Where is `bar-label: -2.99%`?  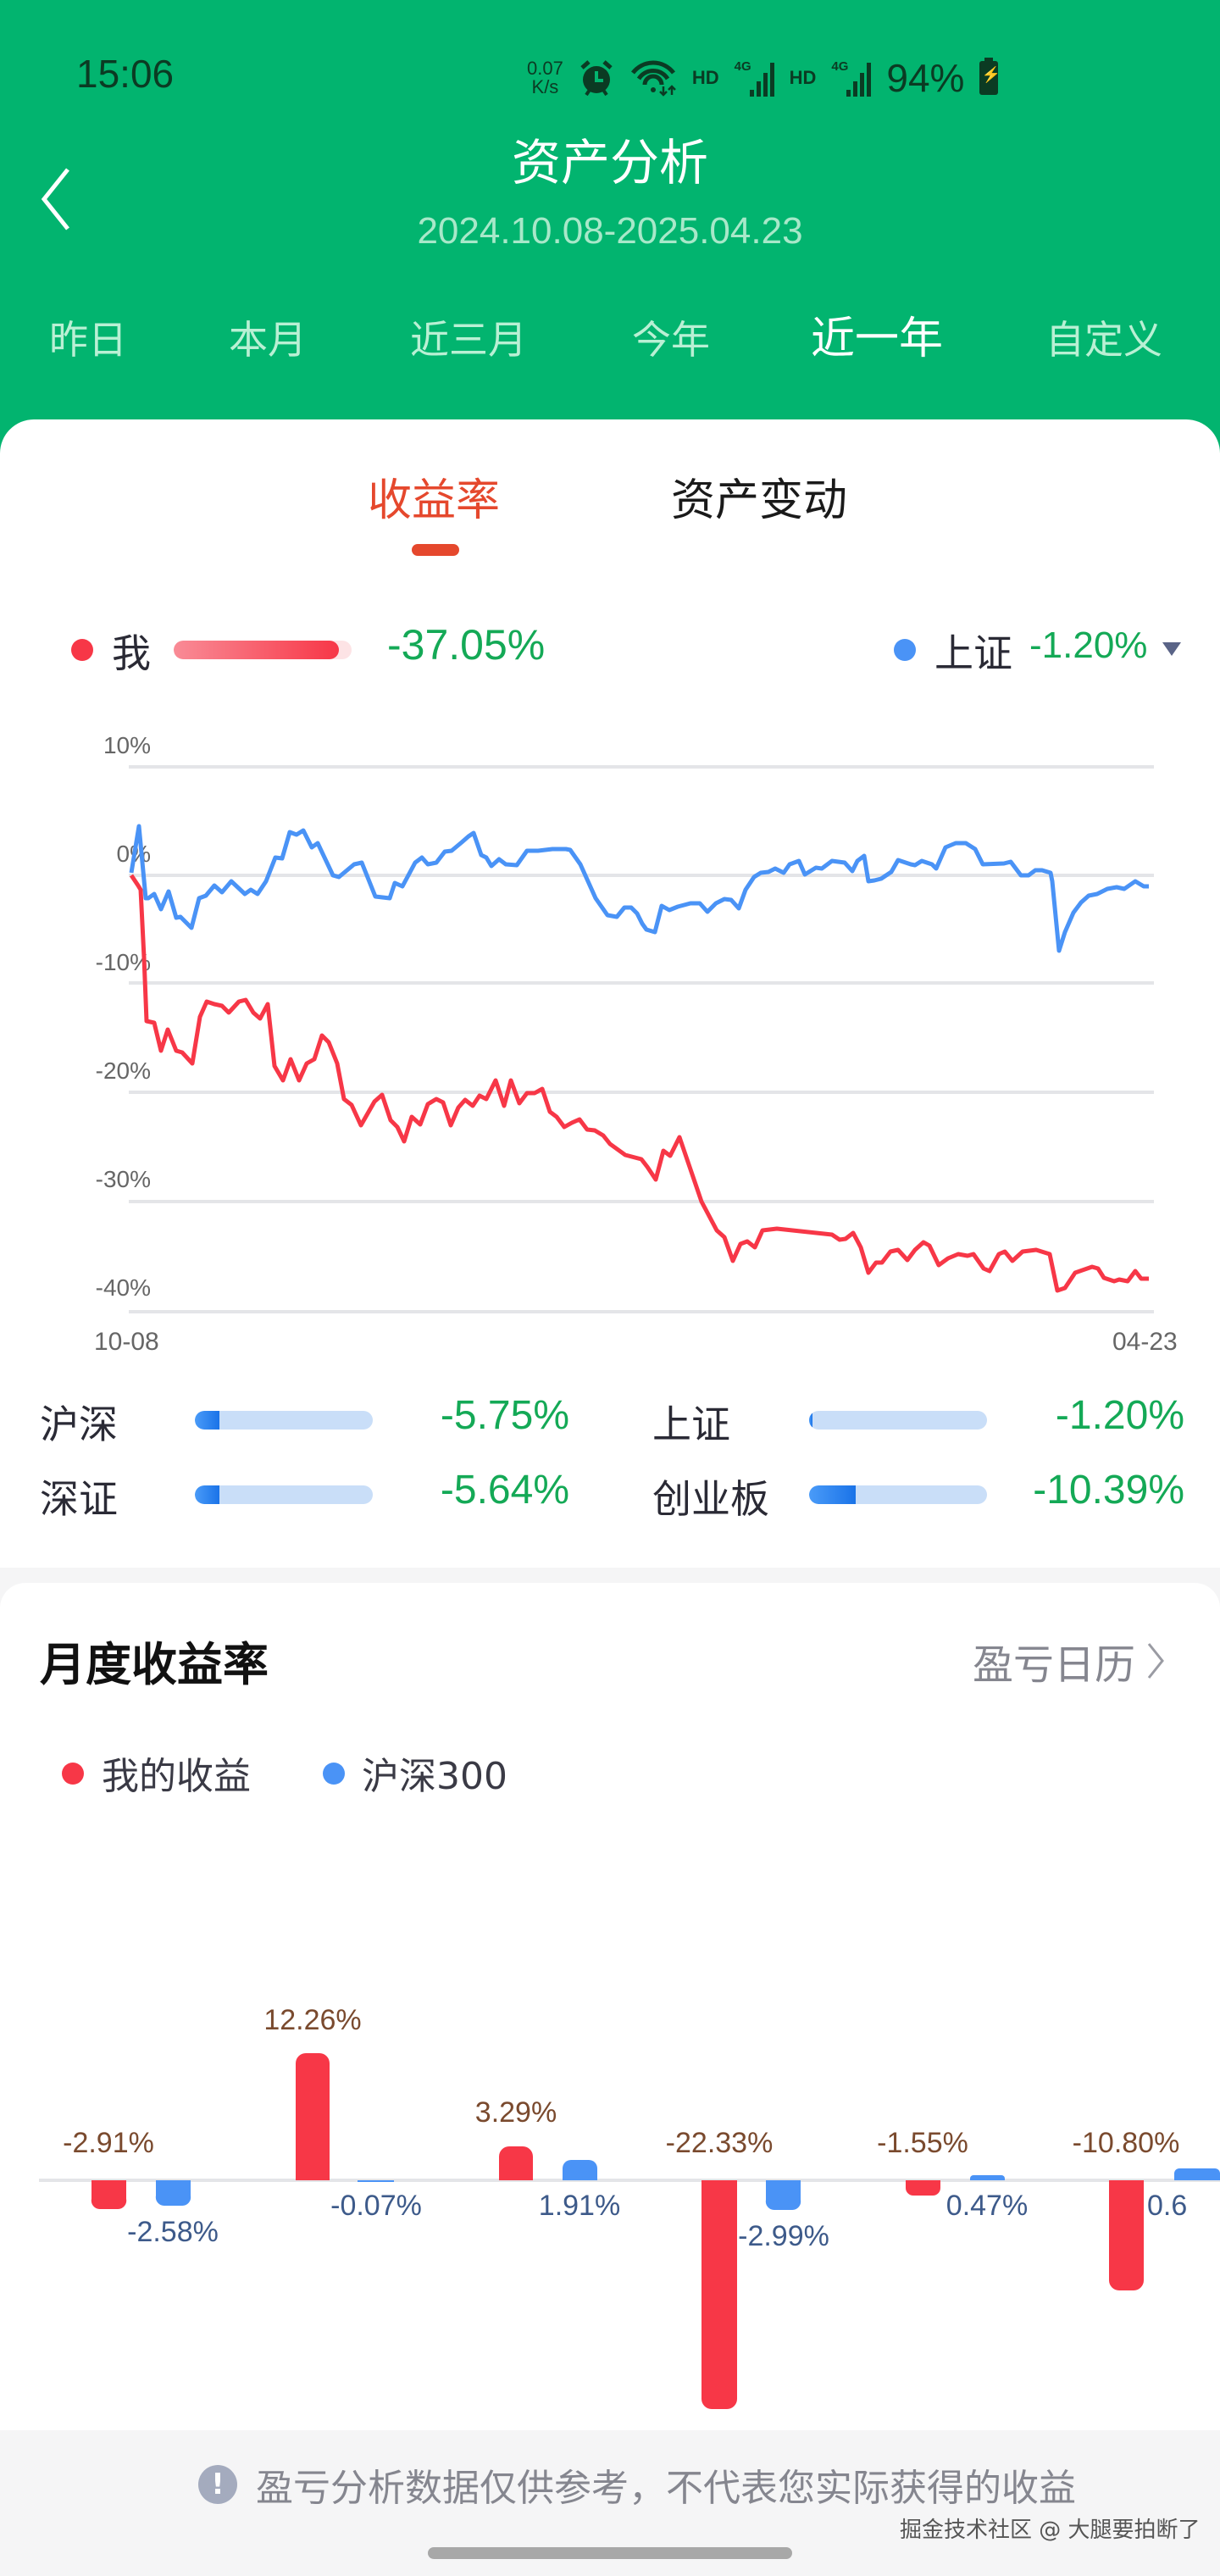 bar-label: -2.99% is located at coordinates (783, 2236).